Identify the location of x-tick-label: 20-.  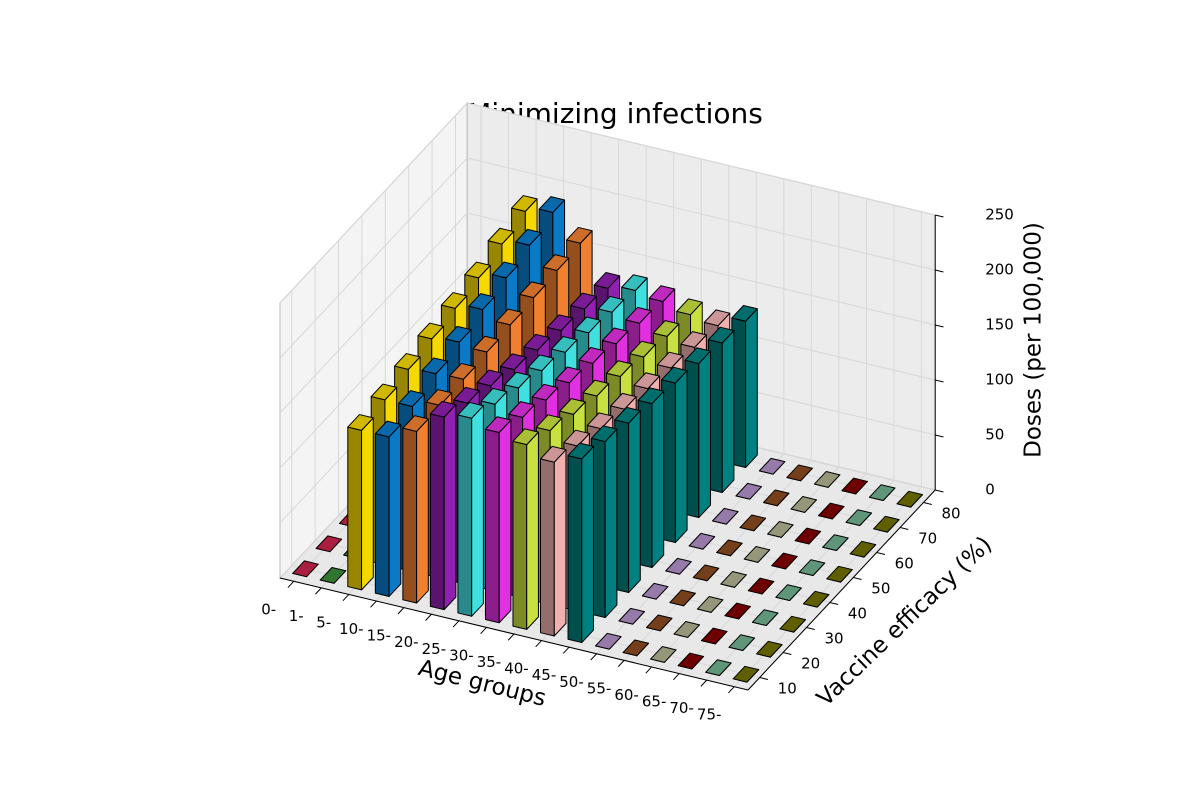
(406, 642).